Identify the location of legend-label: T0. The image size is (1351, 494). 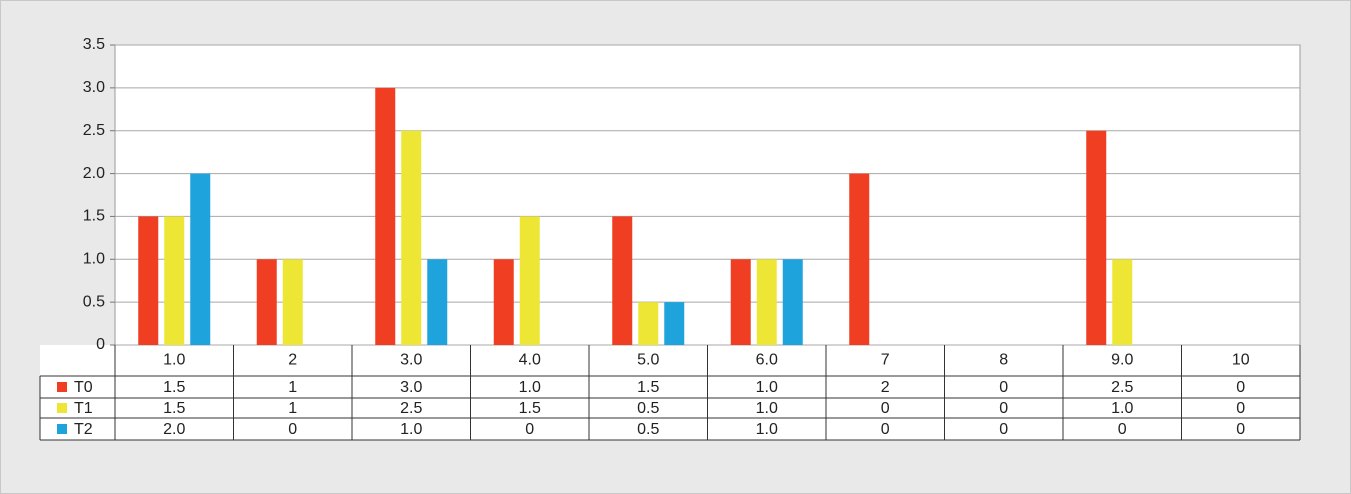
(83, 387).